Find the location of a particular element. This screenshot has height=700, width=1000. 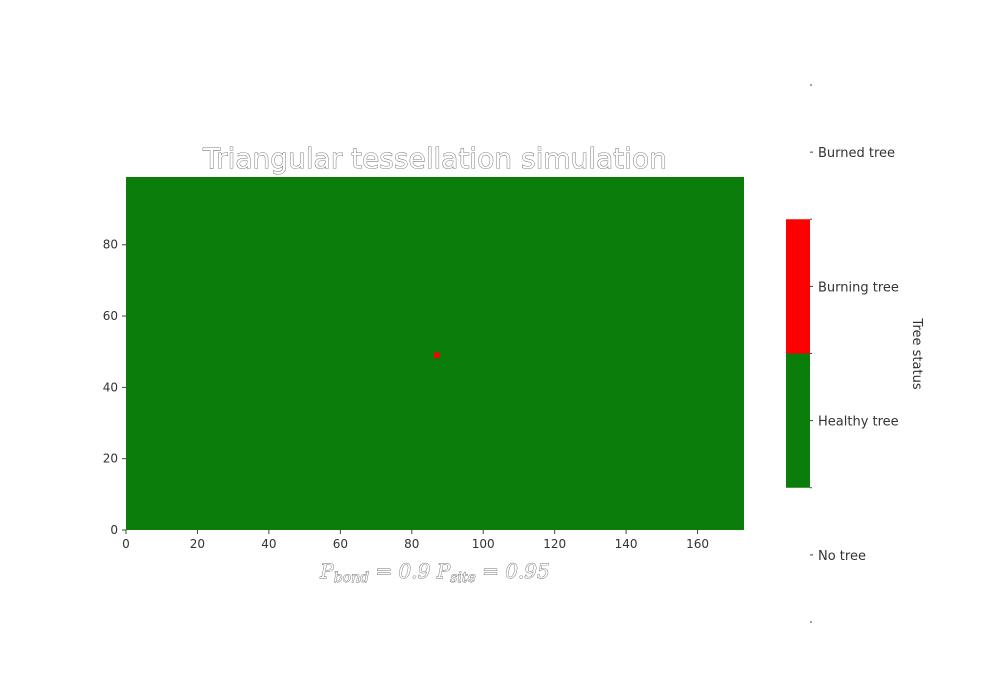

y-tick-label-60: 60 is located at coordinates (110, 316).